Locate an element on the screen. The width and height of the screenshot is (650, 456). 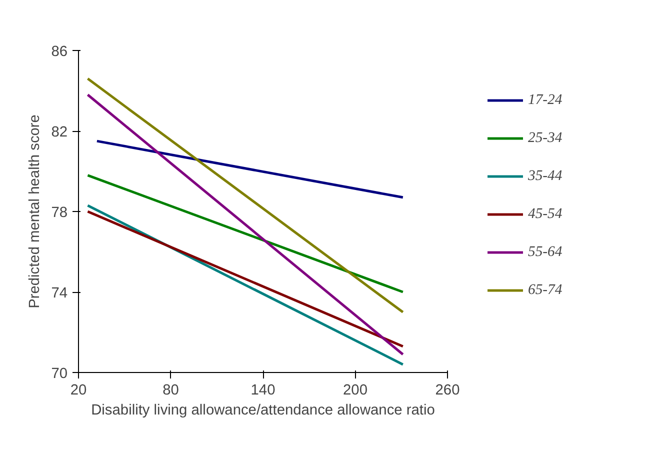
y-tick-label: 78 is located at coordinates (59, 213).